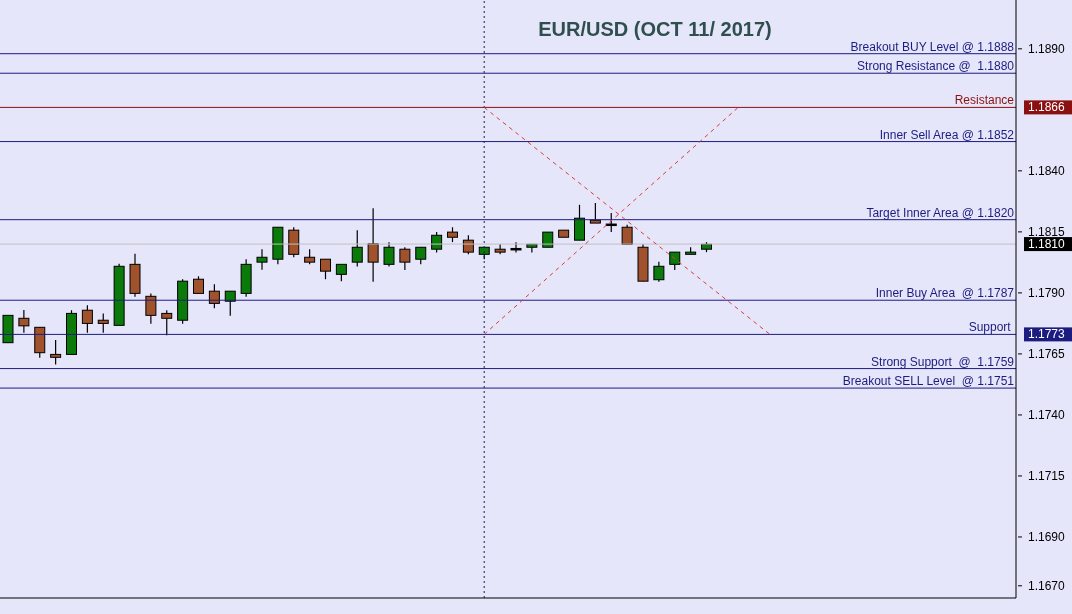 This screenshot has height=614, width=1072. I want to click on y-tick-label: 1.1810, so click(1047, 244).